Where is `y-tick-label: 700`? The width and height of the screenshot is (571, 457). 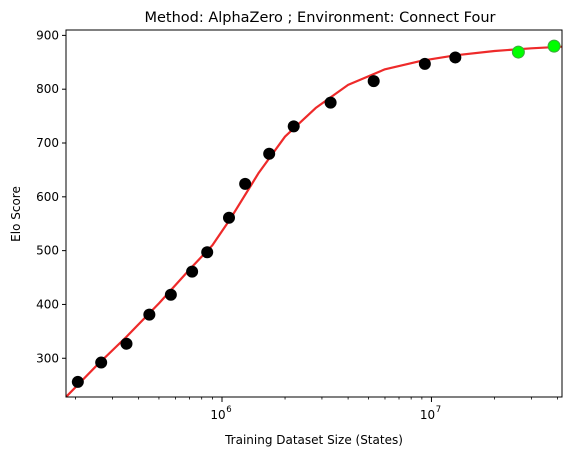 y-tick-label: 700 is located at coordinates (47, 143).